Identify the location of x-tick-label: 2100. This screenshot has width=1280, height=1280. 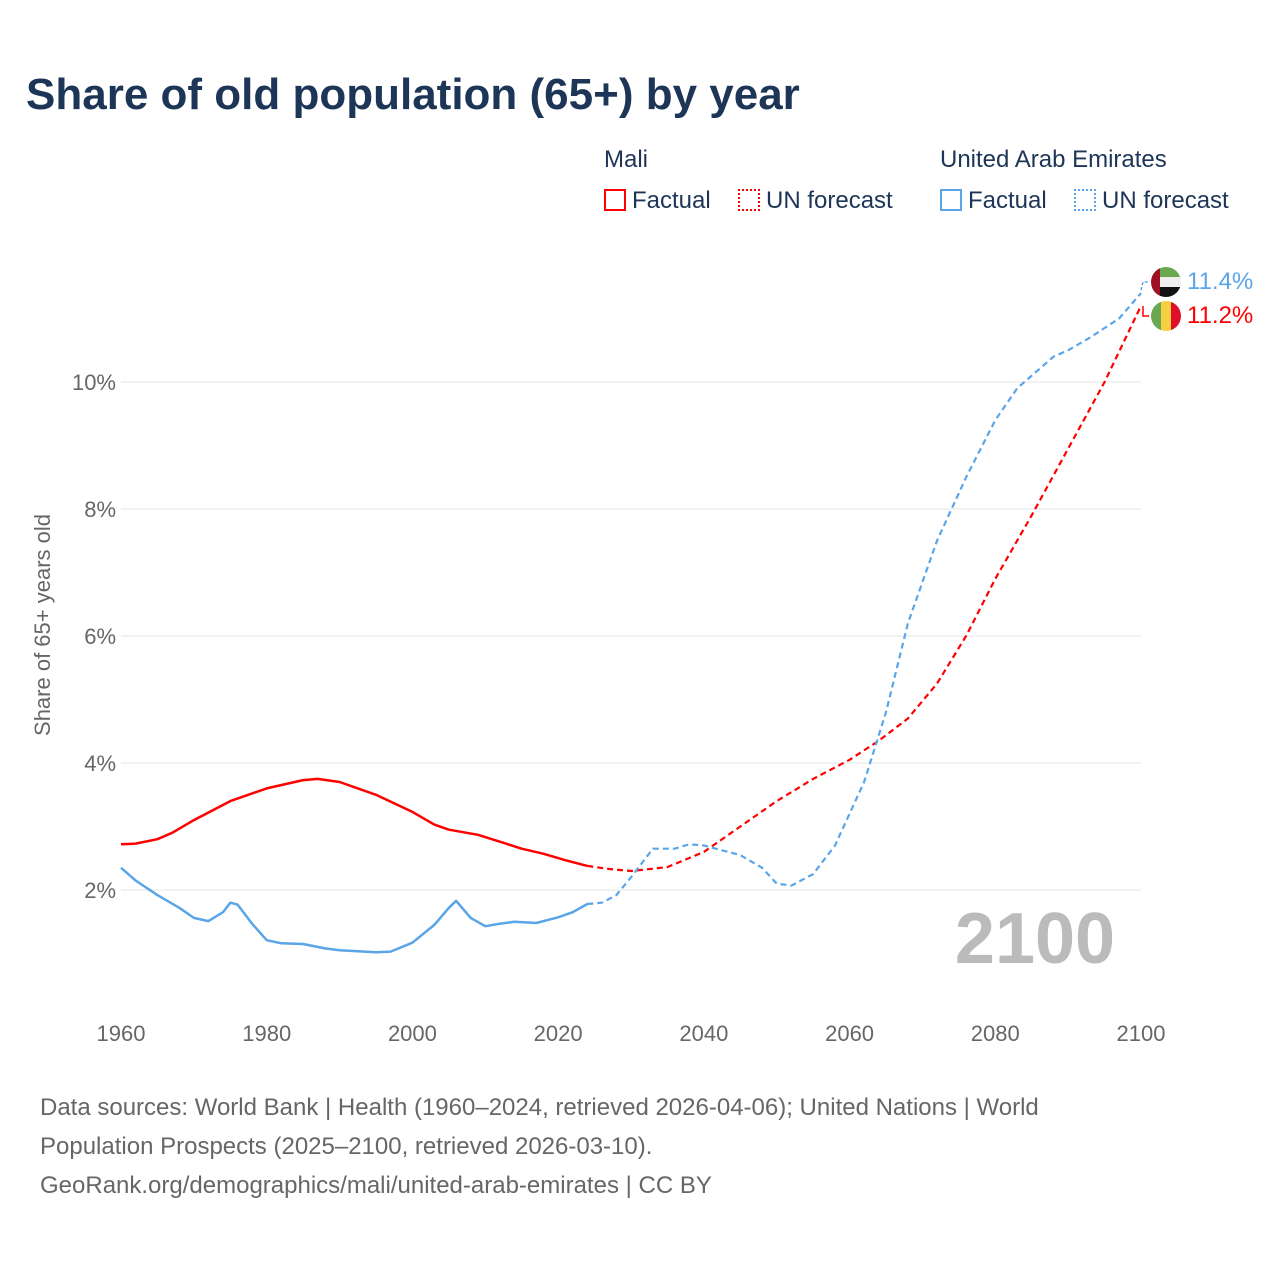
(1141, 1033).